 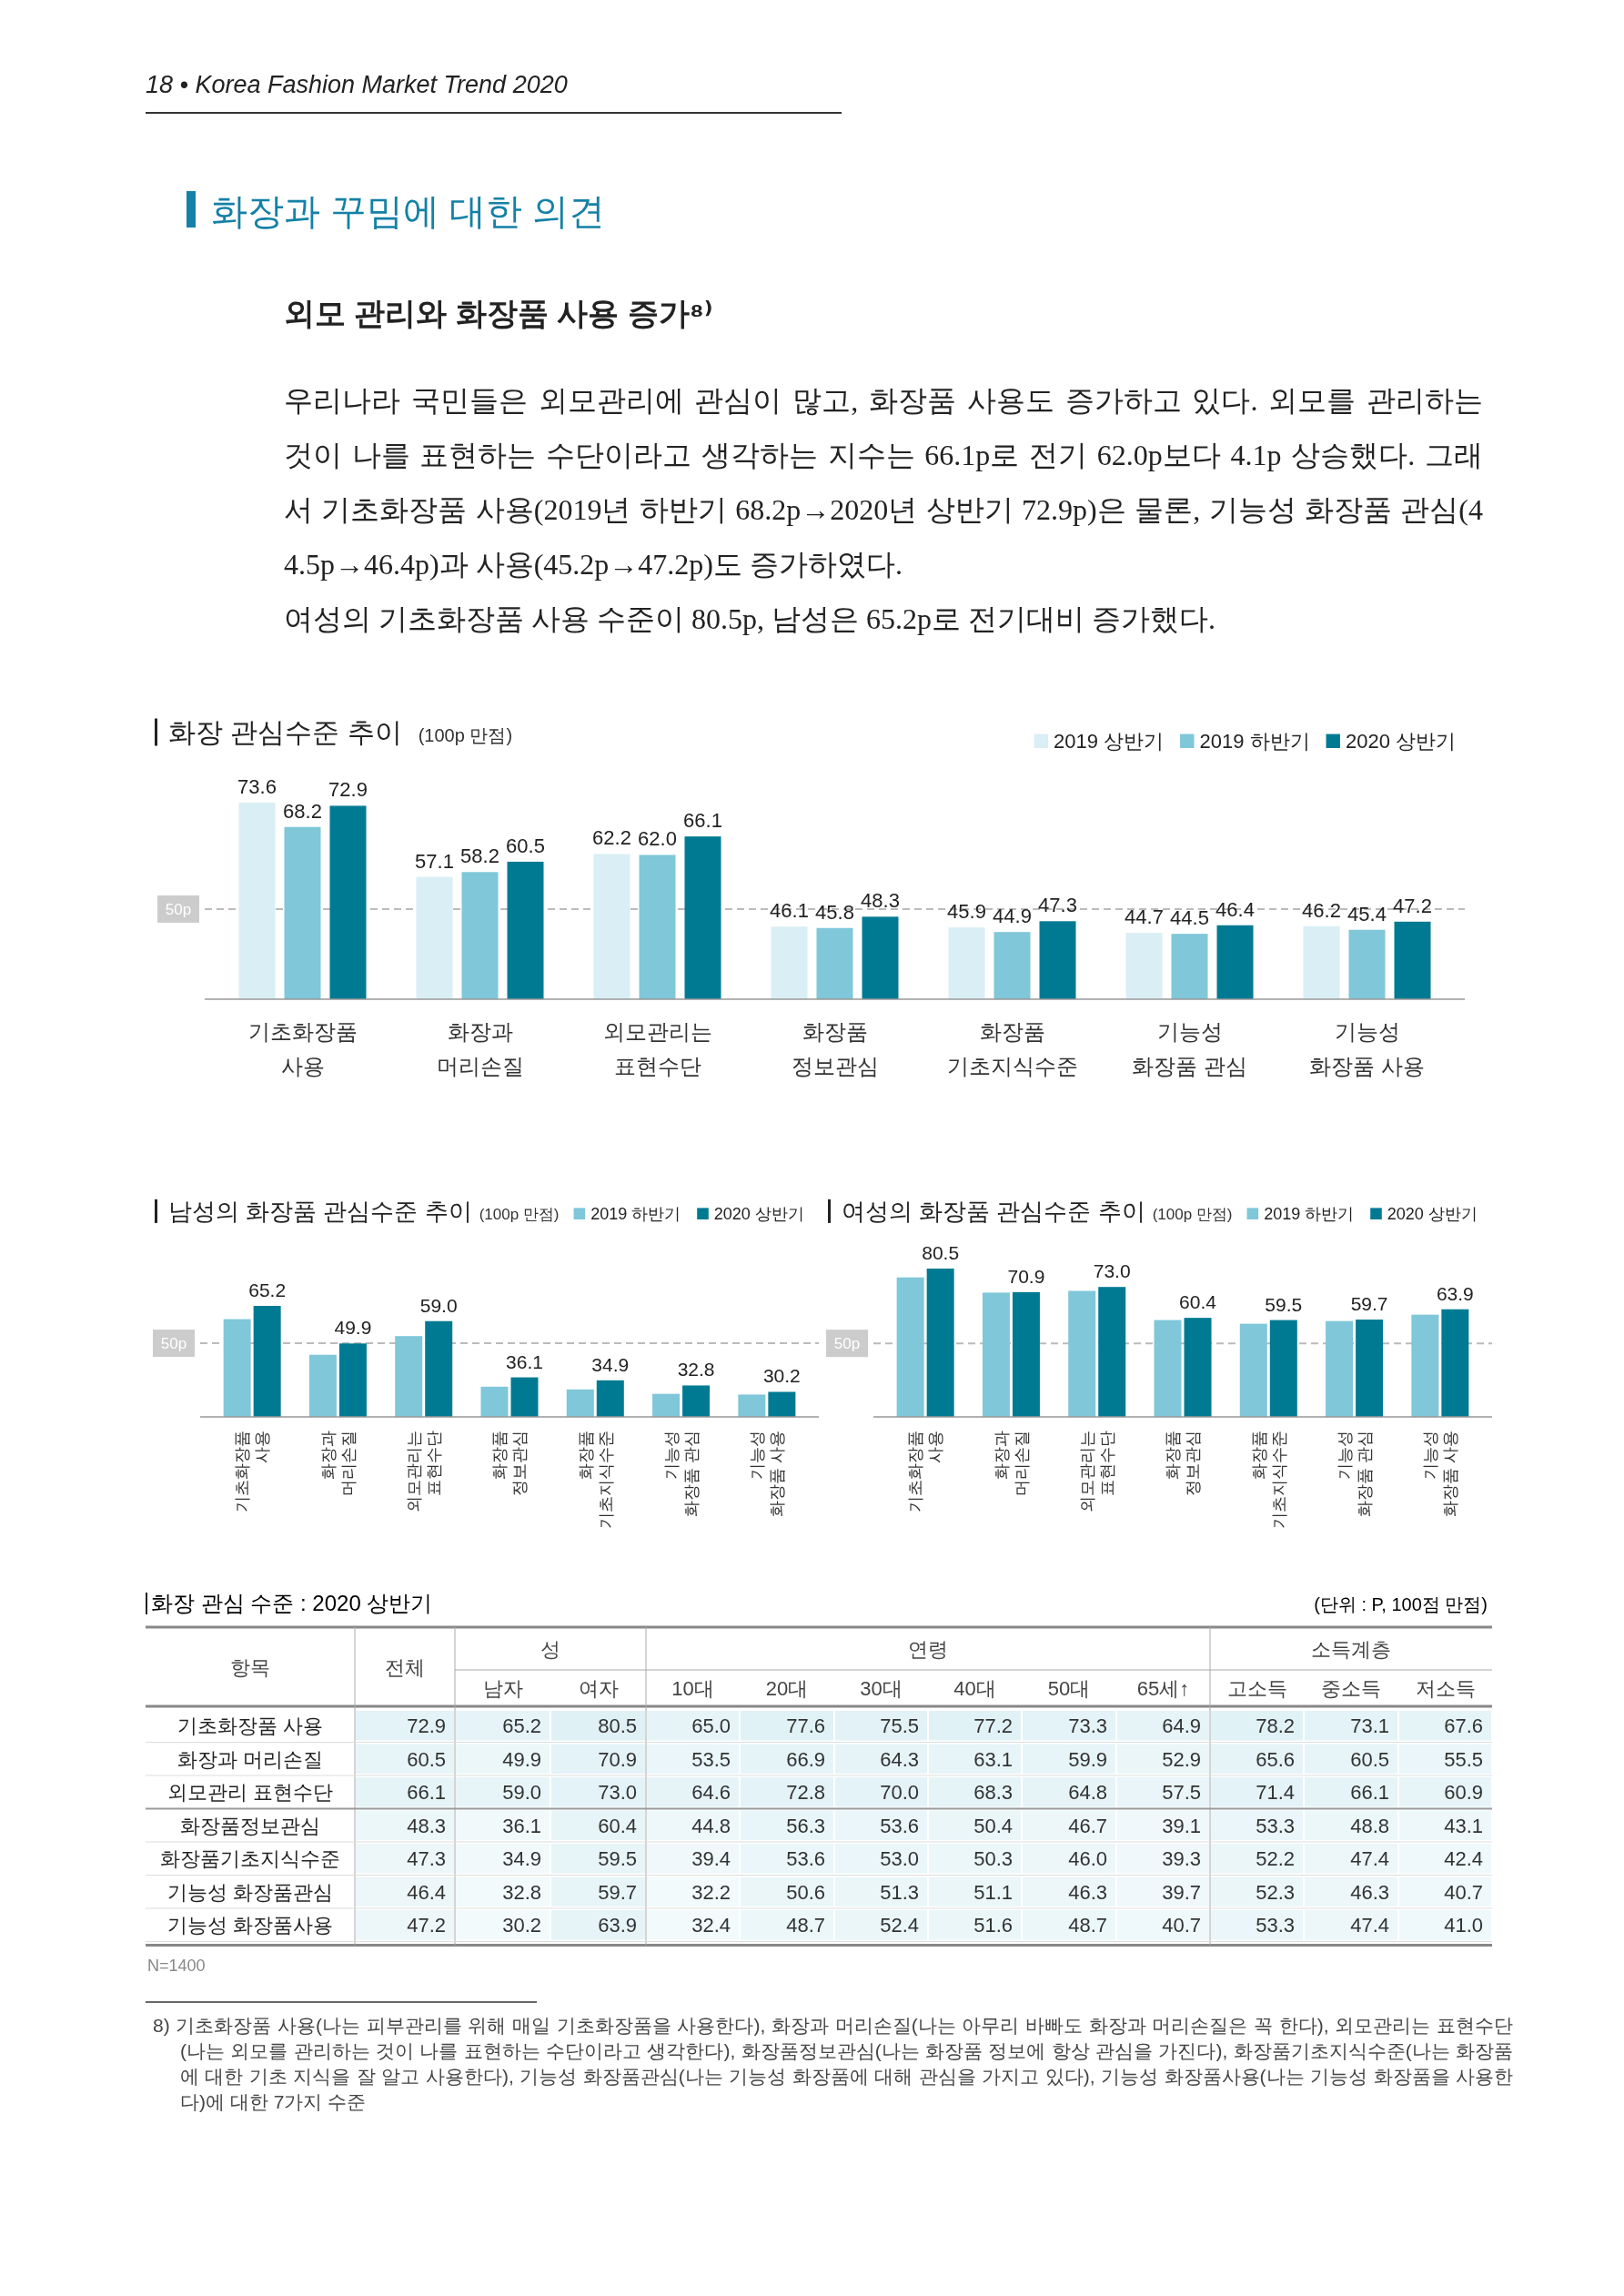 What do you see at coordinates (899, 1726) in the screenshot?
I see `data-label: 75.5` at bounding box center [899, 1726].